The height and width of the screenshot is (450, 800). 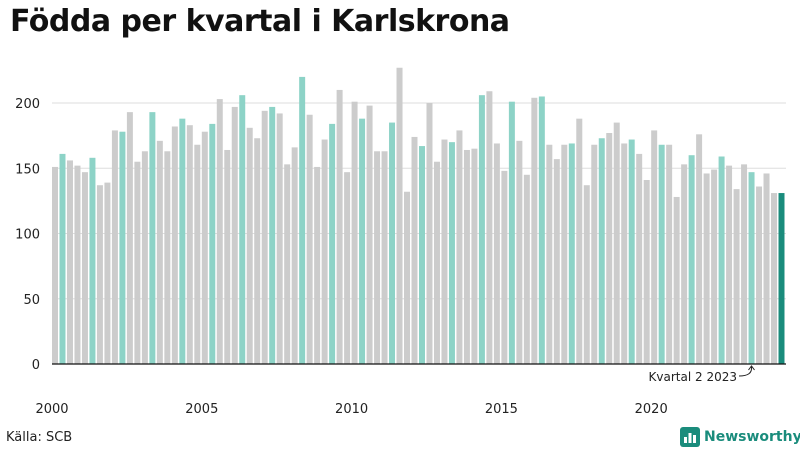 I want to click on bar: 2004 Q1: 182, so click(x=174, y=245).